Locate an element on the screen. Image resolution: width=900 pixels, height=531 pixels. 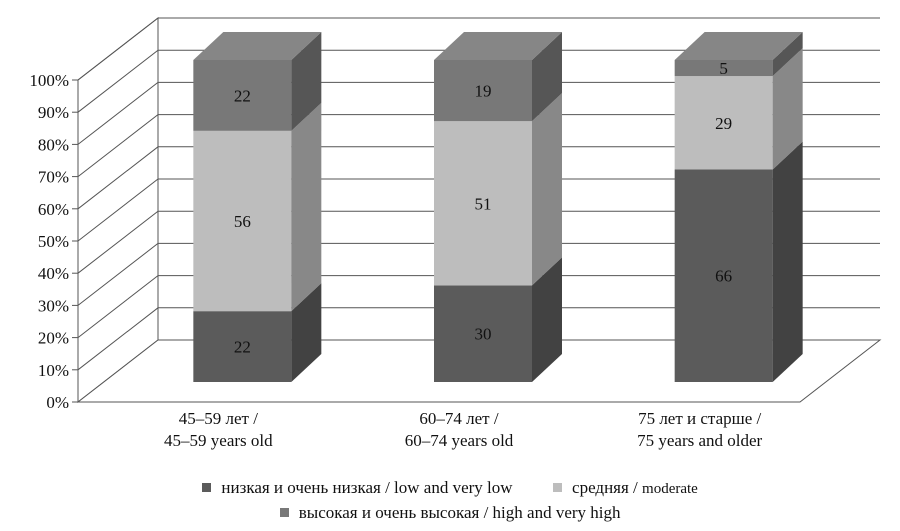
y-tick-label: 10% is located at coordinates (53, 370).